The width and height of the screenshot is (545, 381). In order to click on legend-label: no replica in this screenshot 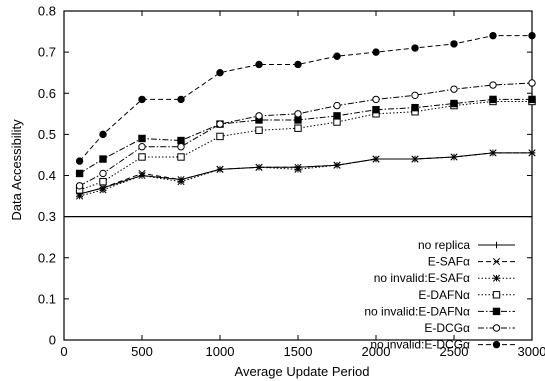, I will do `click(444, 245)`.